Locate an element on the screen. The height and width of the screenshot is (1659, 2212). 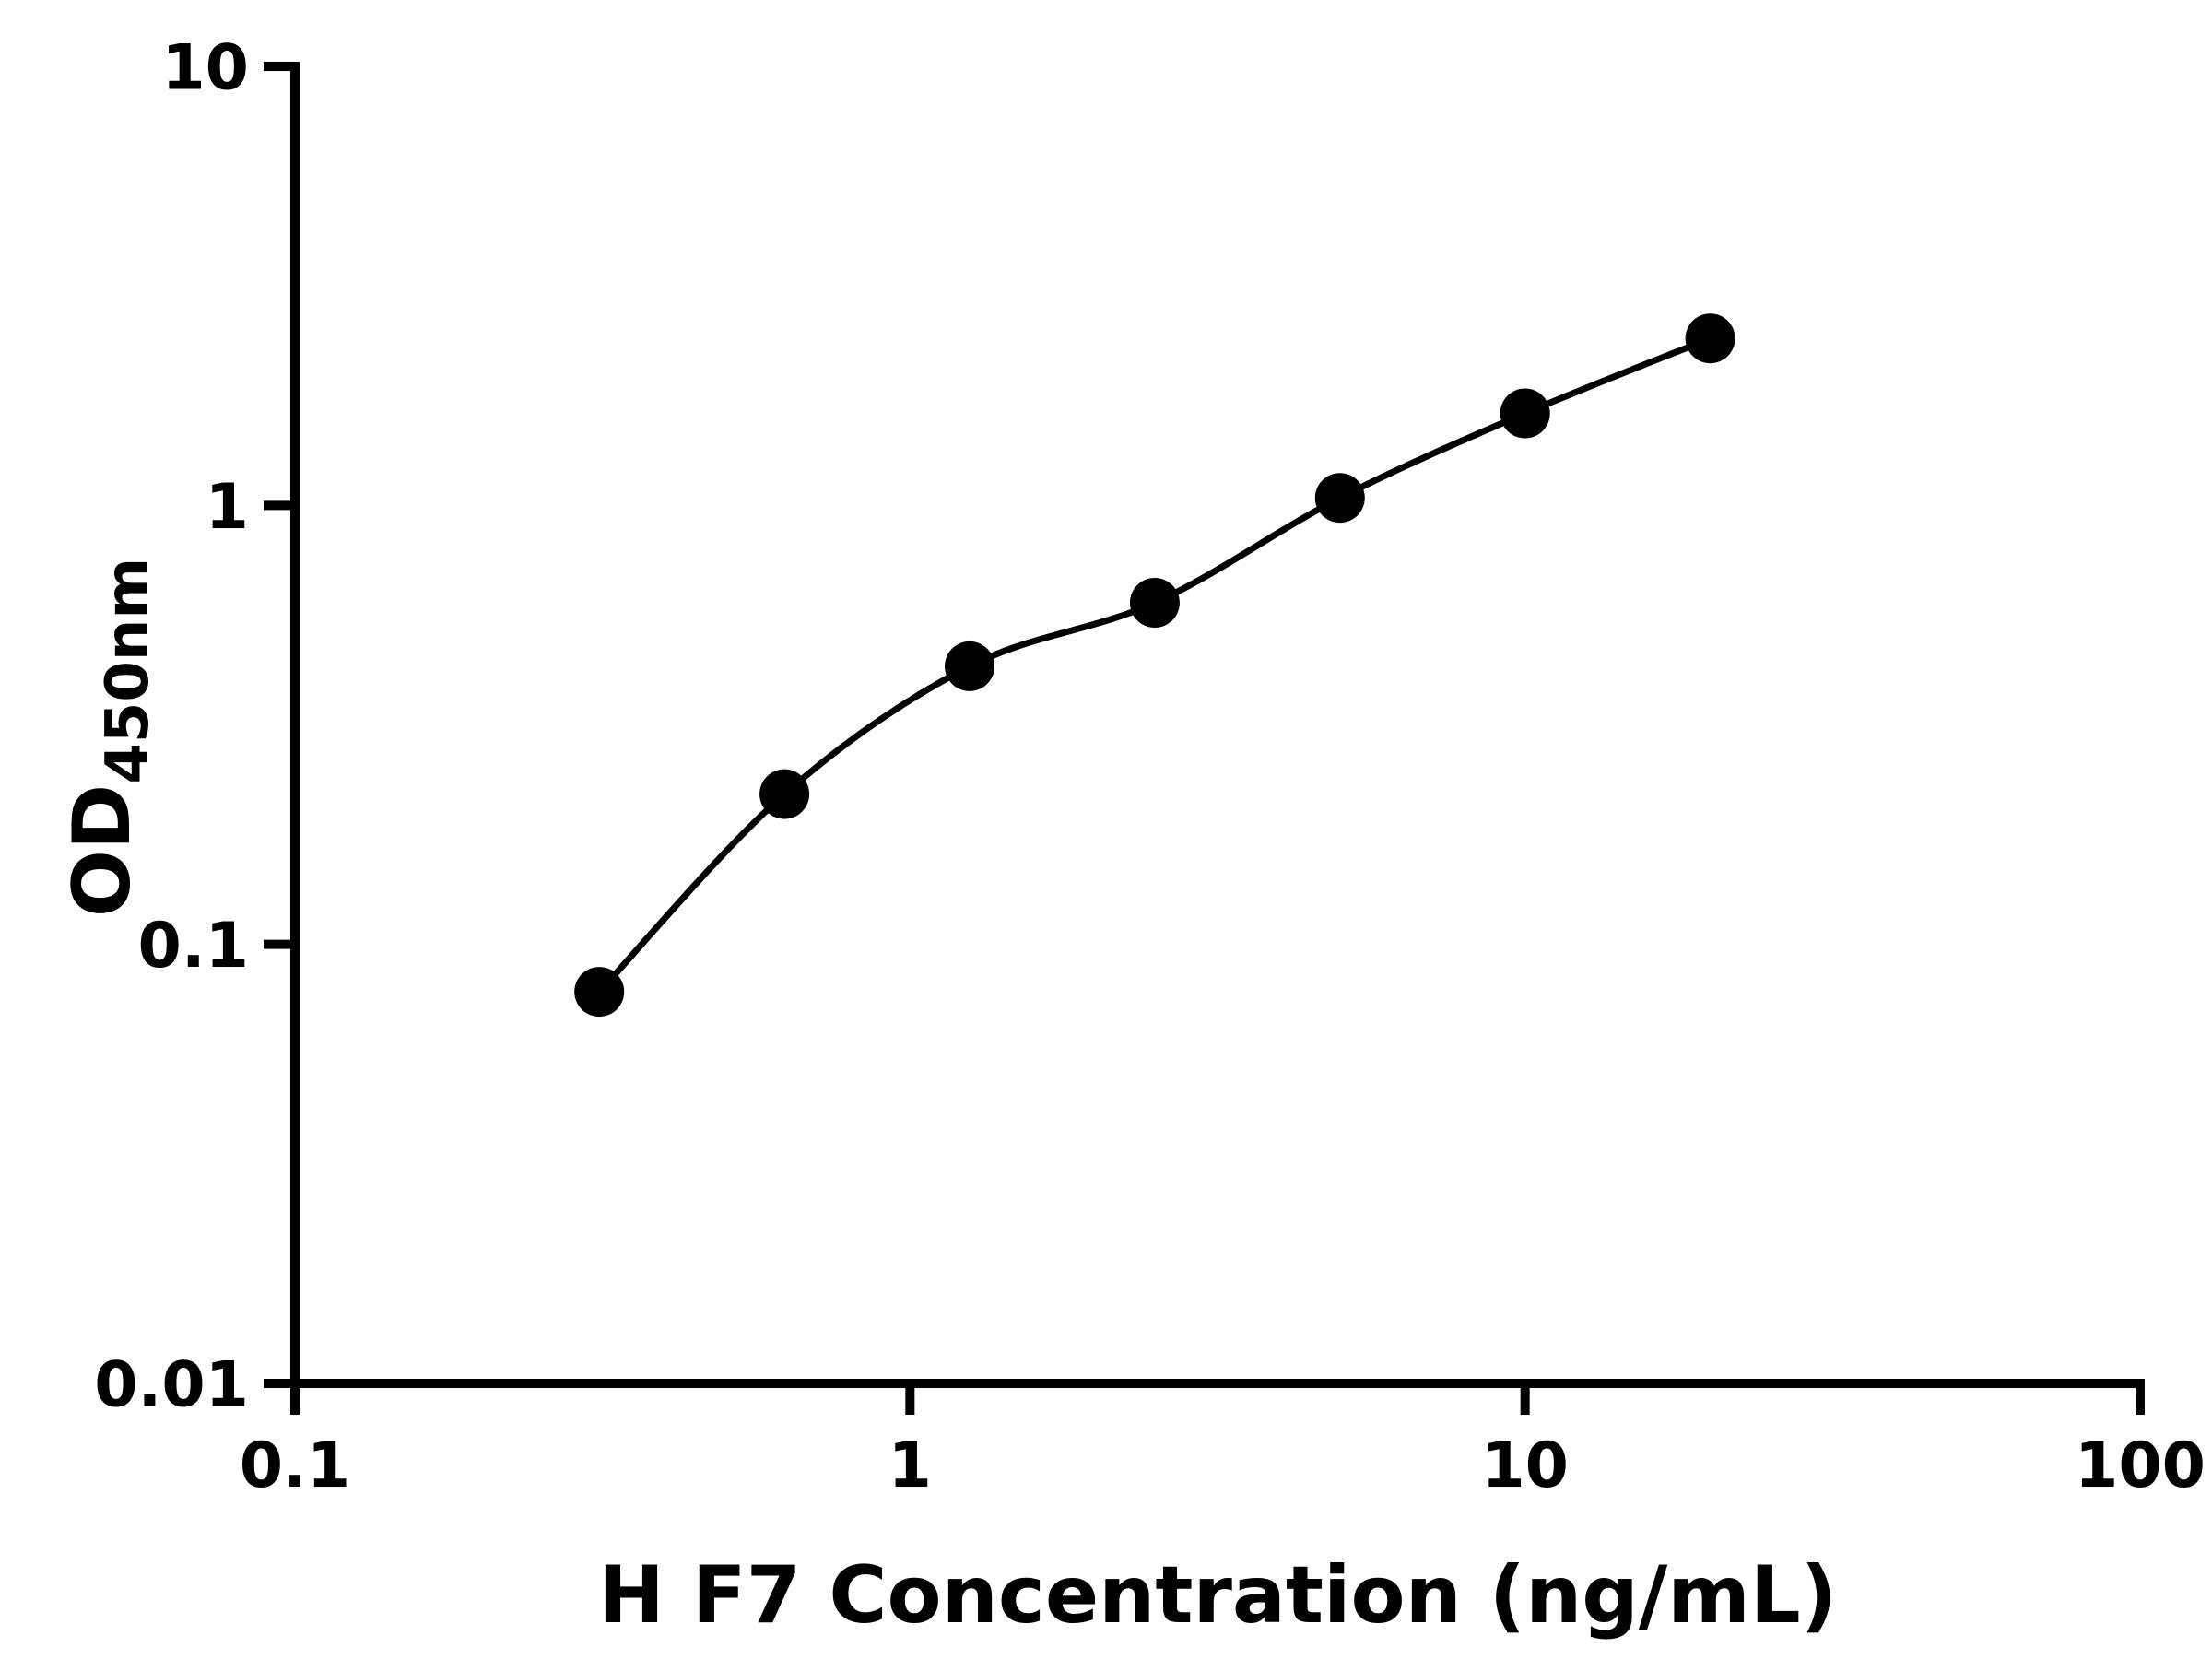
y-tick-label: 0.1 is located at coordinates (193, 946).